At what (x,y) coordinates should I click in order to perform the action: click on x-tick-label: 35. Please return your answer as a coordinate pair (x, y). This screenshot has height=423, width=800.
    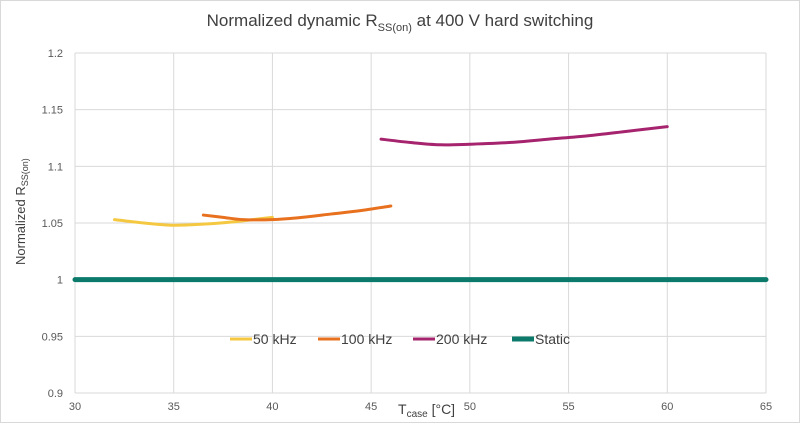
    Looking at the image, I should click on (174, 407).